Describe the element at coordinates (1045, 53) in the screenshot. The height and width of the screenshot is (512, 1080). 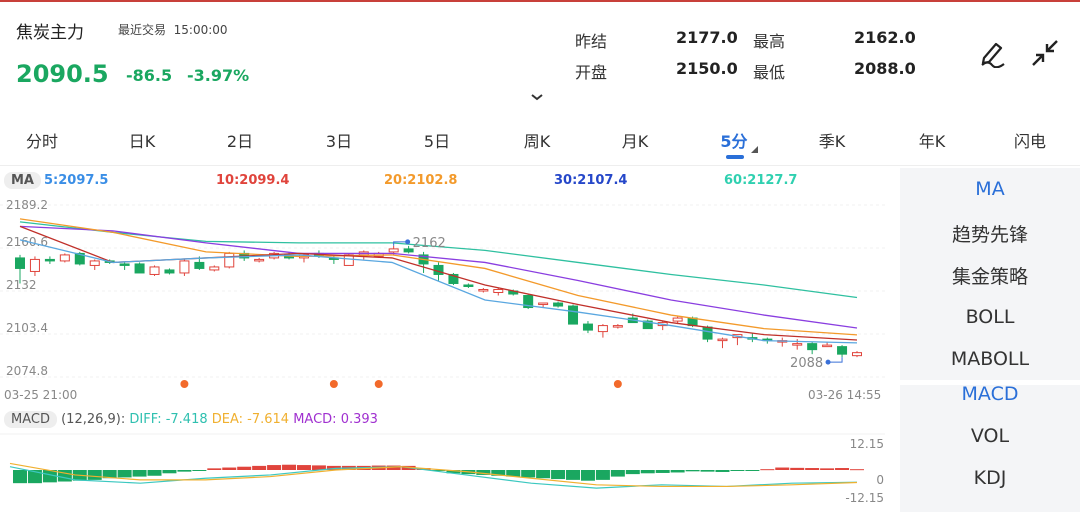
I see `collapse-icon` at that location.